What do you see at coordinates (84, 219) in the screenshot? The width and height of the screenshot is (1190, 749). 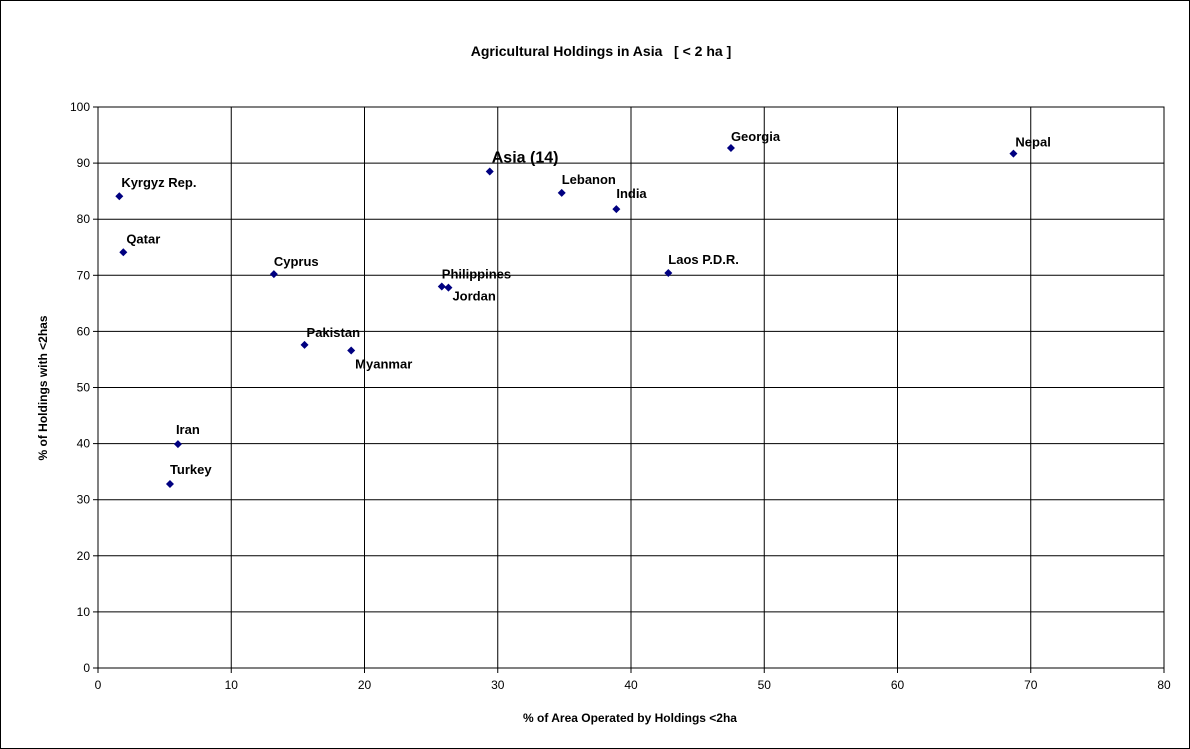 I see `y-tick-label: 80` at bounding box center [84, 219].